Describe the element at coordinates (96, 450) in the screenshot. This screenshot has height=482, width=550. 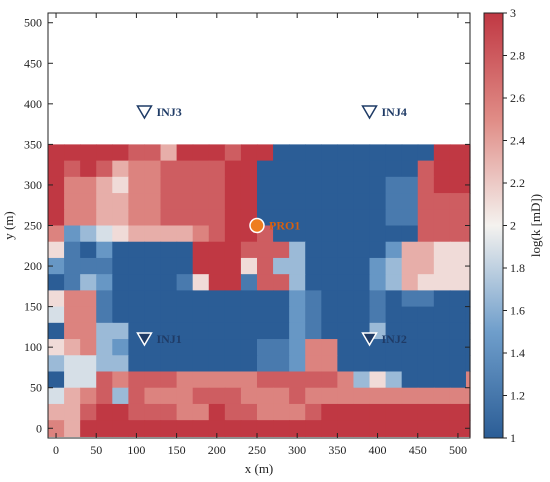
I see `x-tick-label: 50` at that location.